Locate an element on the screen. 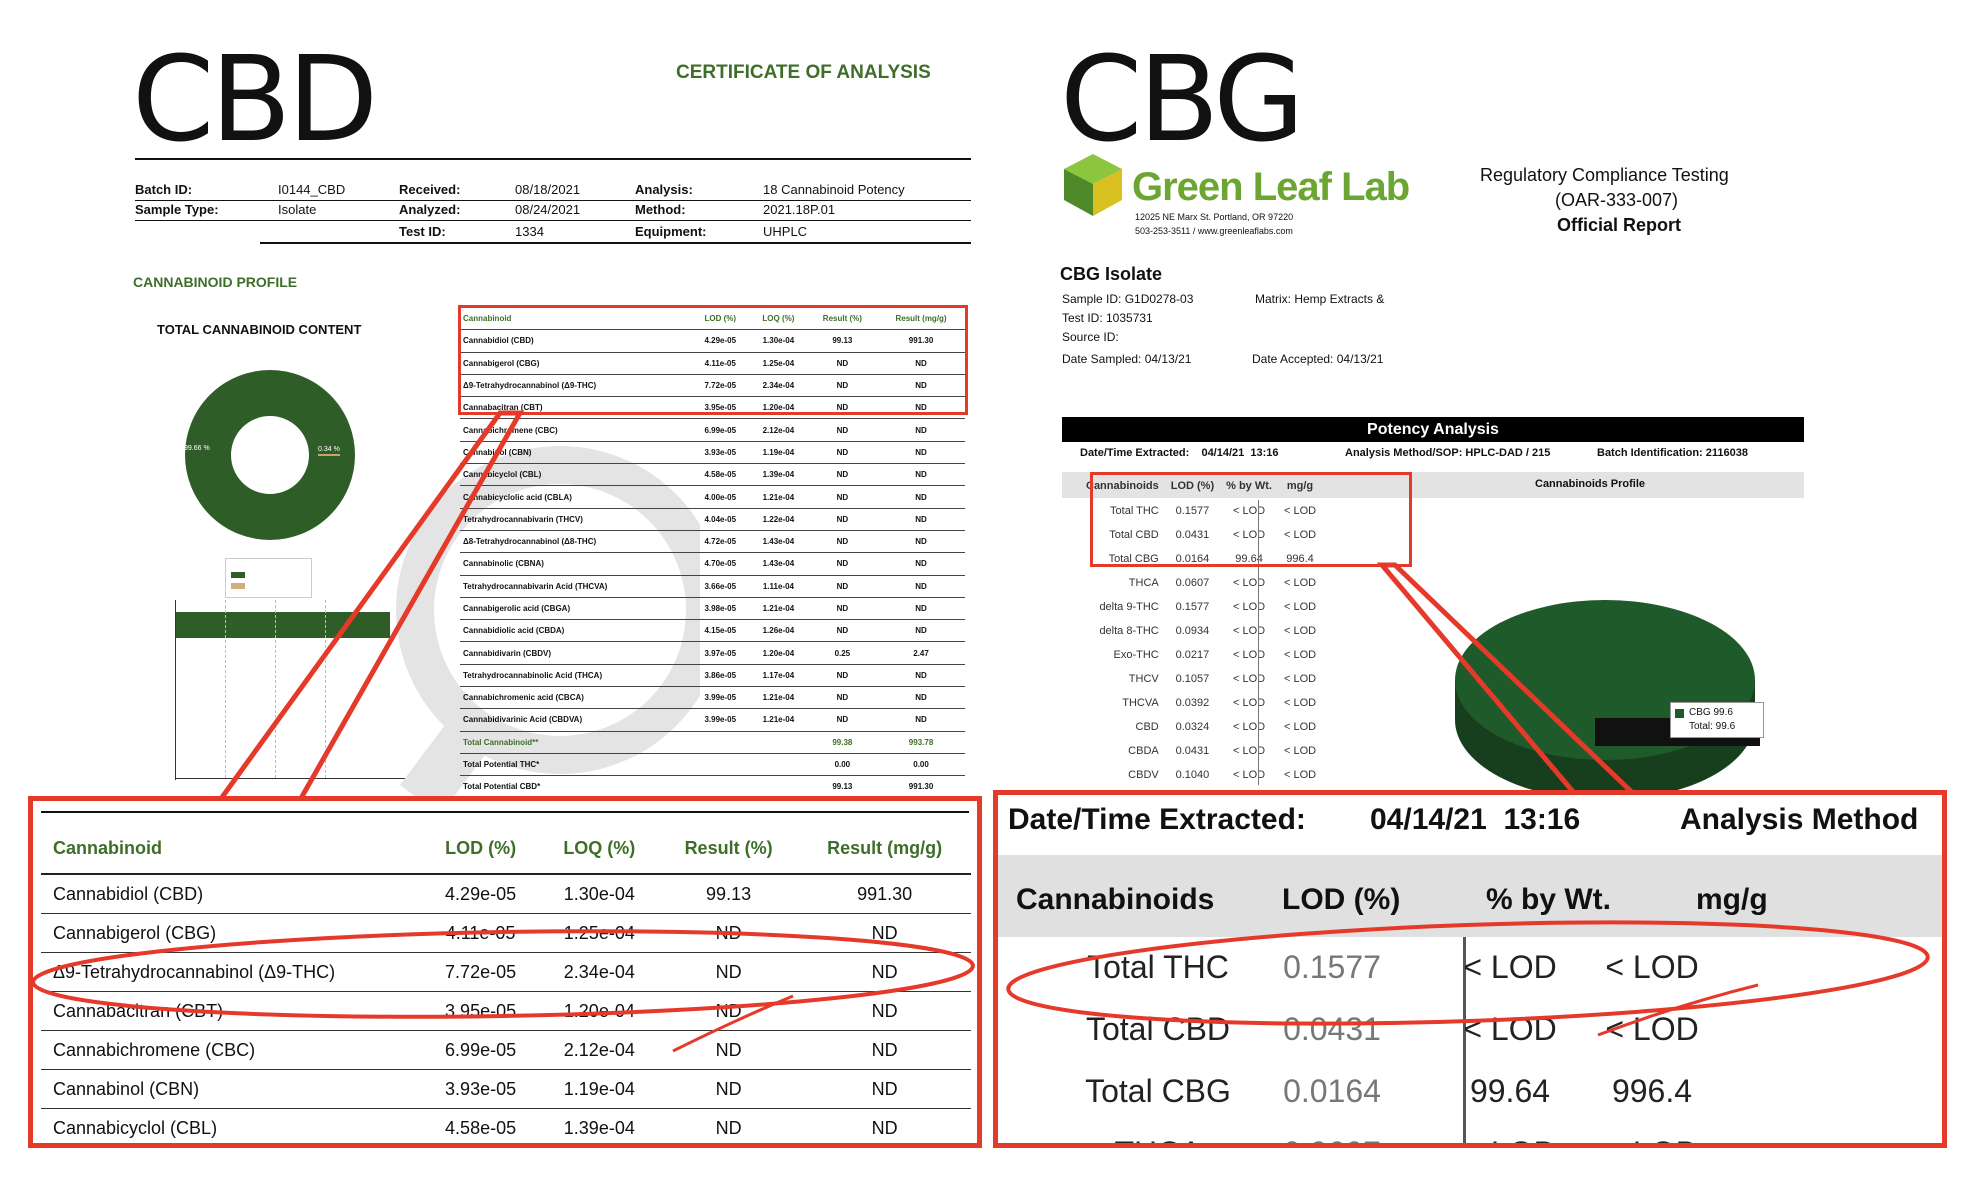 The width and height of the screenshot is (1976, 1186). zoom-table-cell: Cannabigerol (CBG) is located at coordinates (231, 933).